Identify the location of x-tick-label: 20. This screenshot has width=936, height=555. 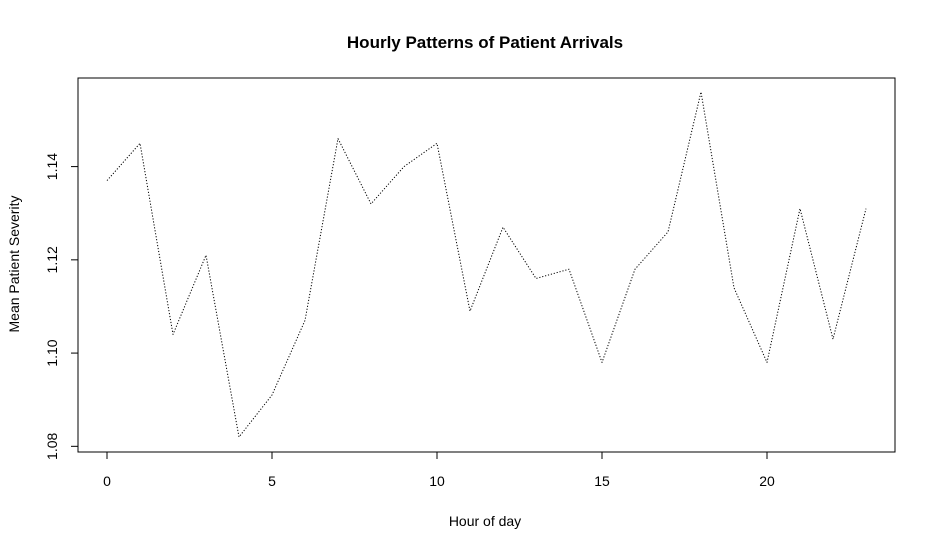
(767, 481).